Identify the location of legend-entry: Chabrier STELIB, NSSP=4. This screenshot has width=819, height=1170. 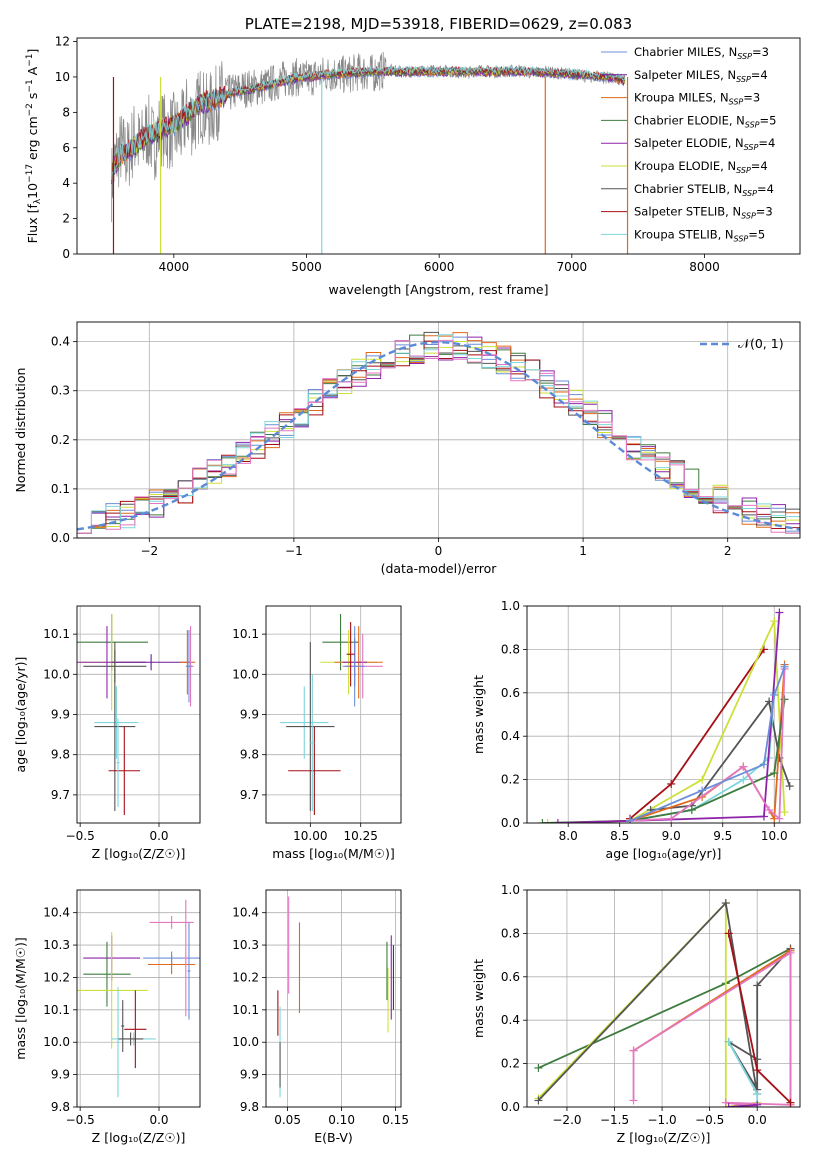
(704, 190).